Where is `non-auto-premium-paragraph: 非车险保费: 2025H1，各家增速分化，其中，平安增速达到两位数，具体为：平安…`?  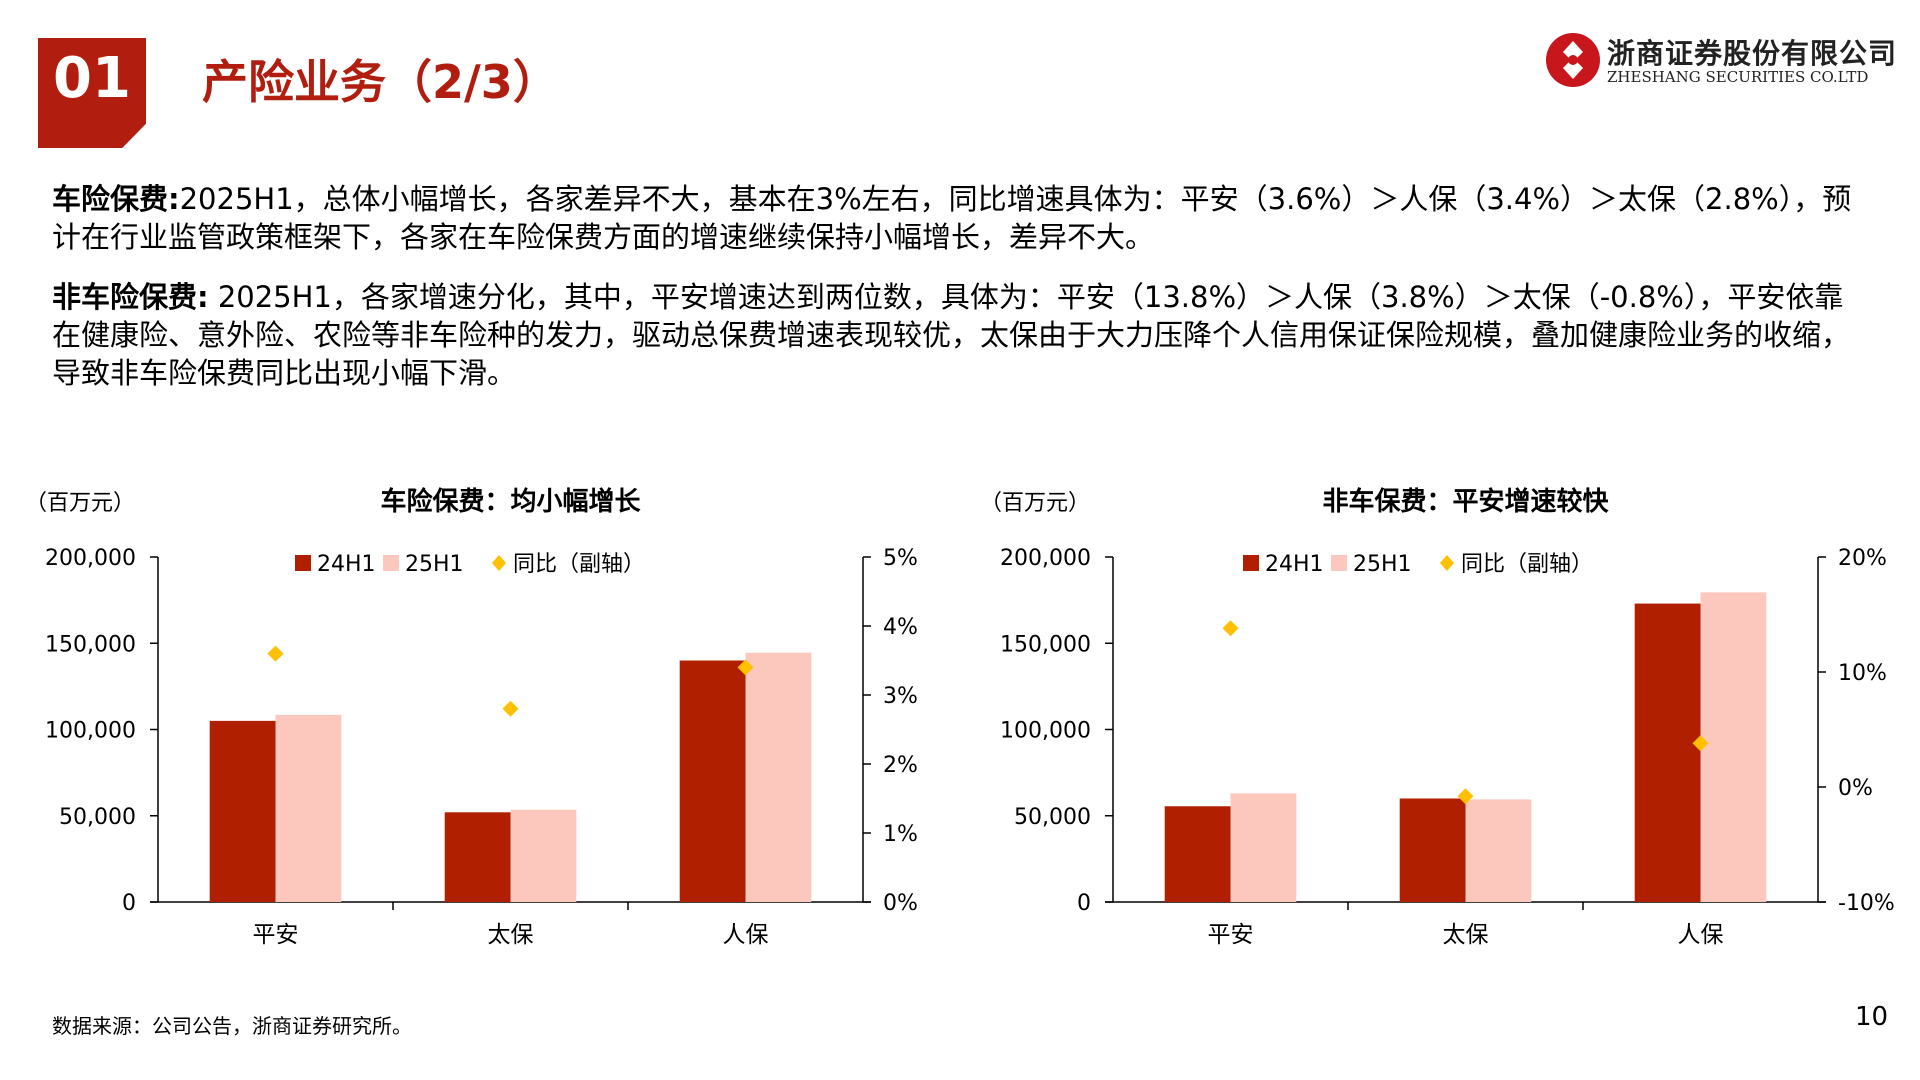
non-auto-premium-paragraph: 非车险保费: 2025H1，各家增速分化，其中，平安增速达到两位数，具体为：平安… is located at coordinates (962, 335).